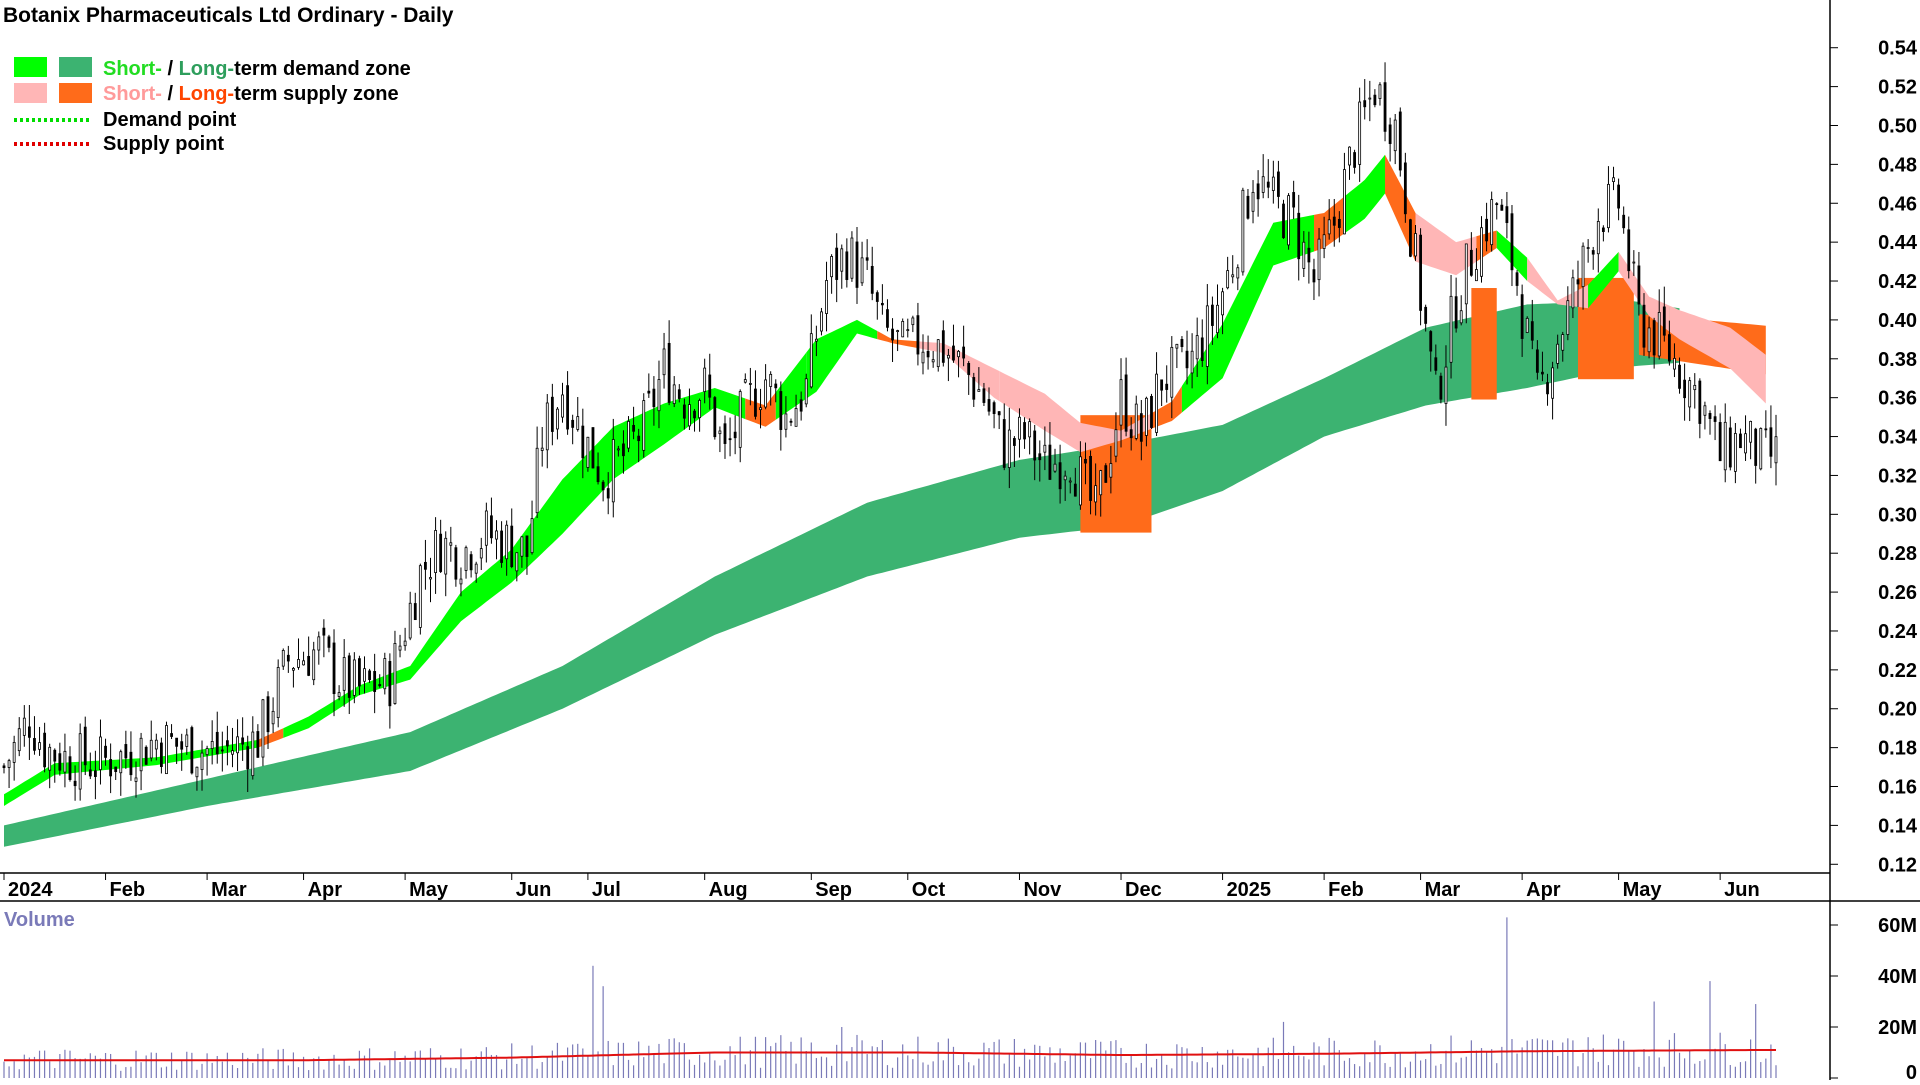  What do you see at coordinates (1897, 88) in the screenshot?
I see `price-tick-label: 0.52` at bounding box center [1897, 88].